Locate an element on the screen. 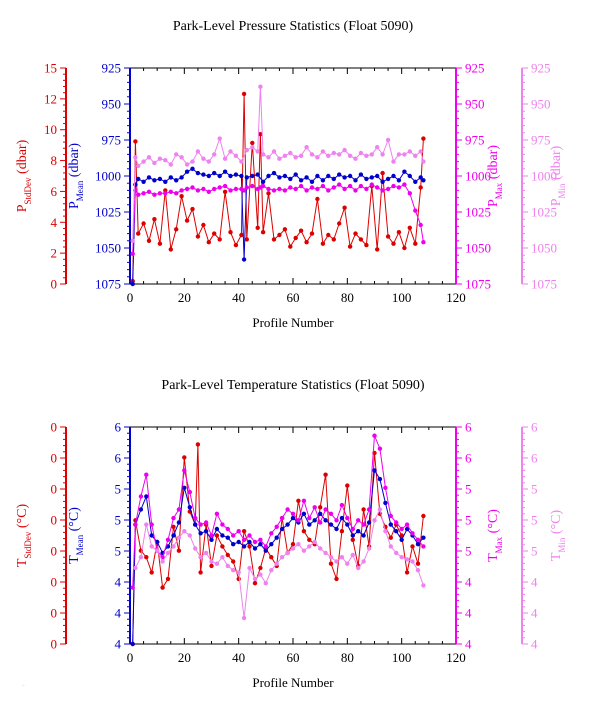 This screenshot has width=602, height=706. y-tick-label-max: 4 is located at coordinates (468, 582).